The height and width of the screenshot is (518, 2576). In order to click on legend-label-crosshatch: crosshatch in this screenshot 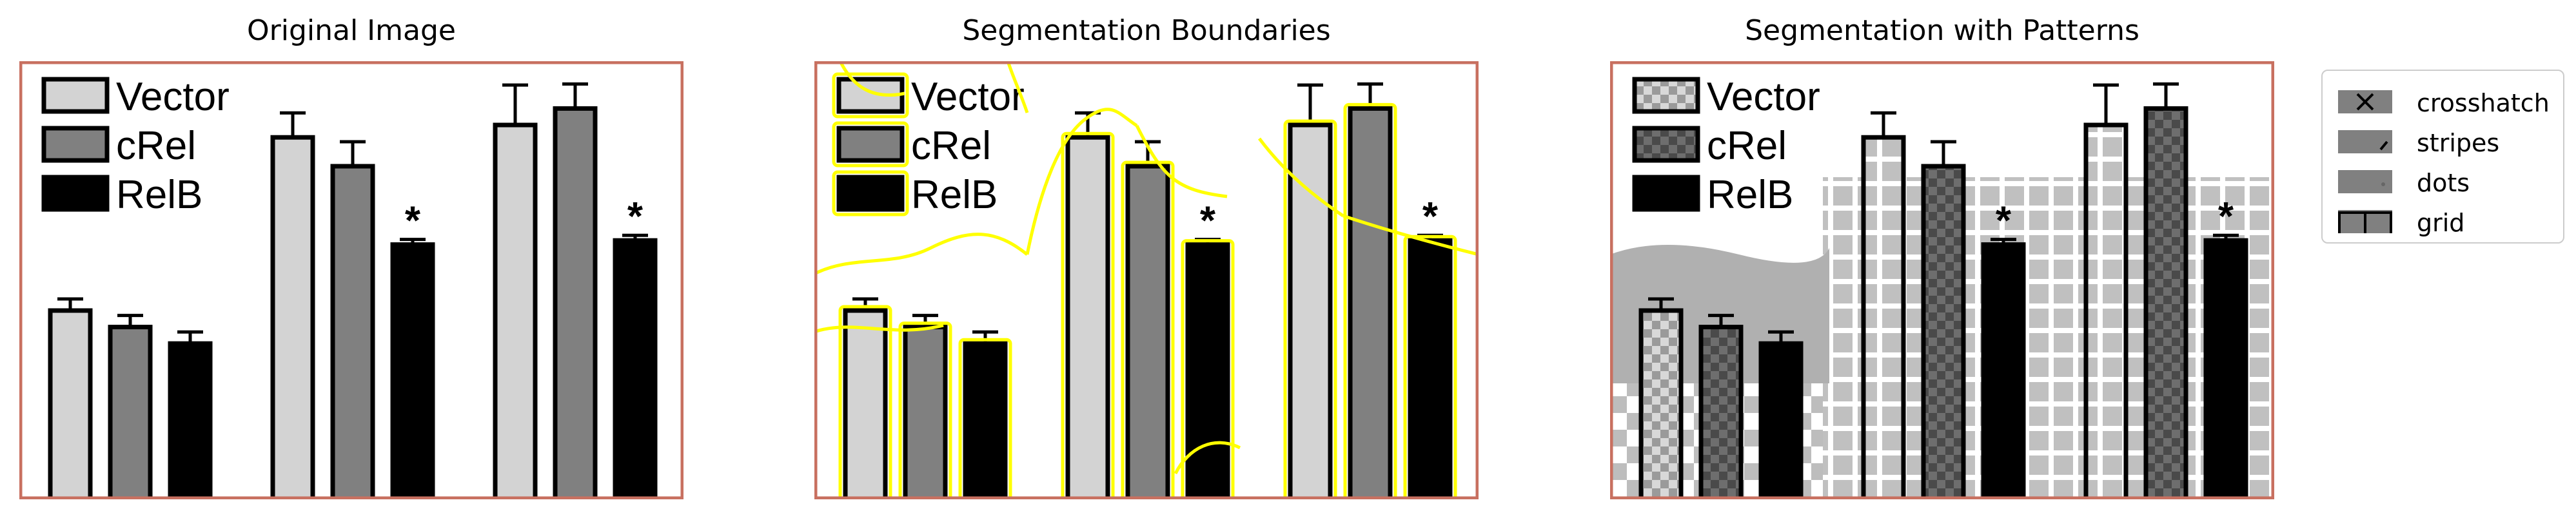, I will do `click(2483, 103)`.